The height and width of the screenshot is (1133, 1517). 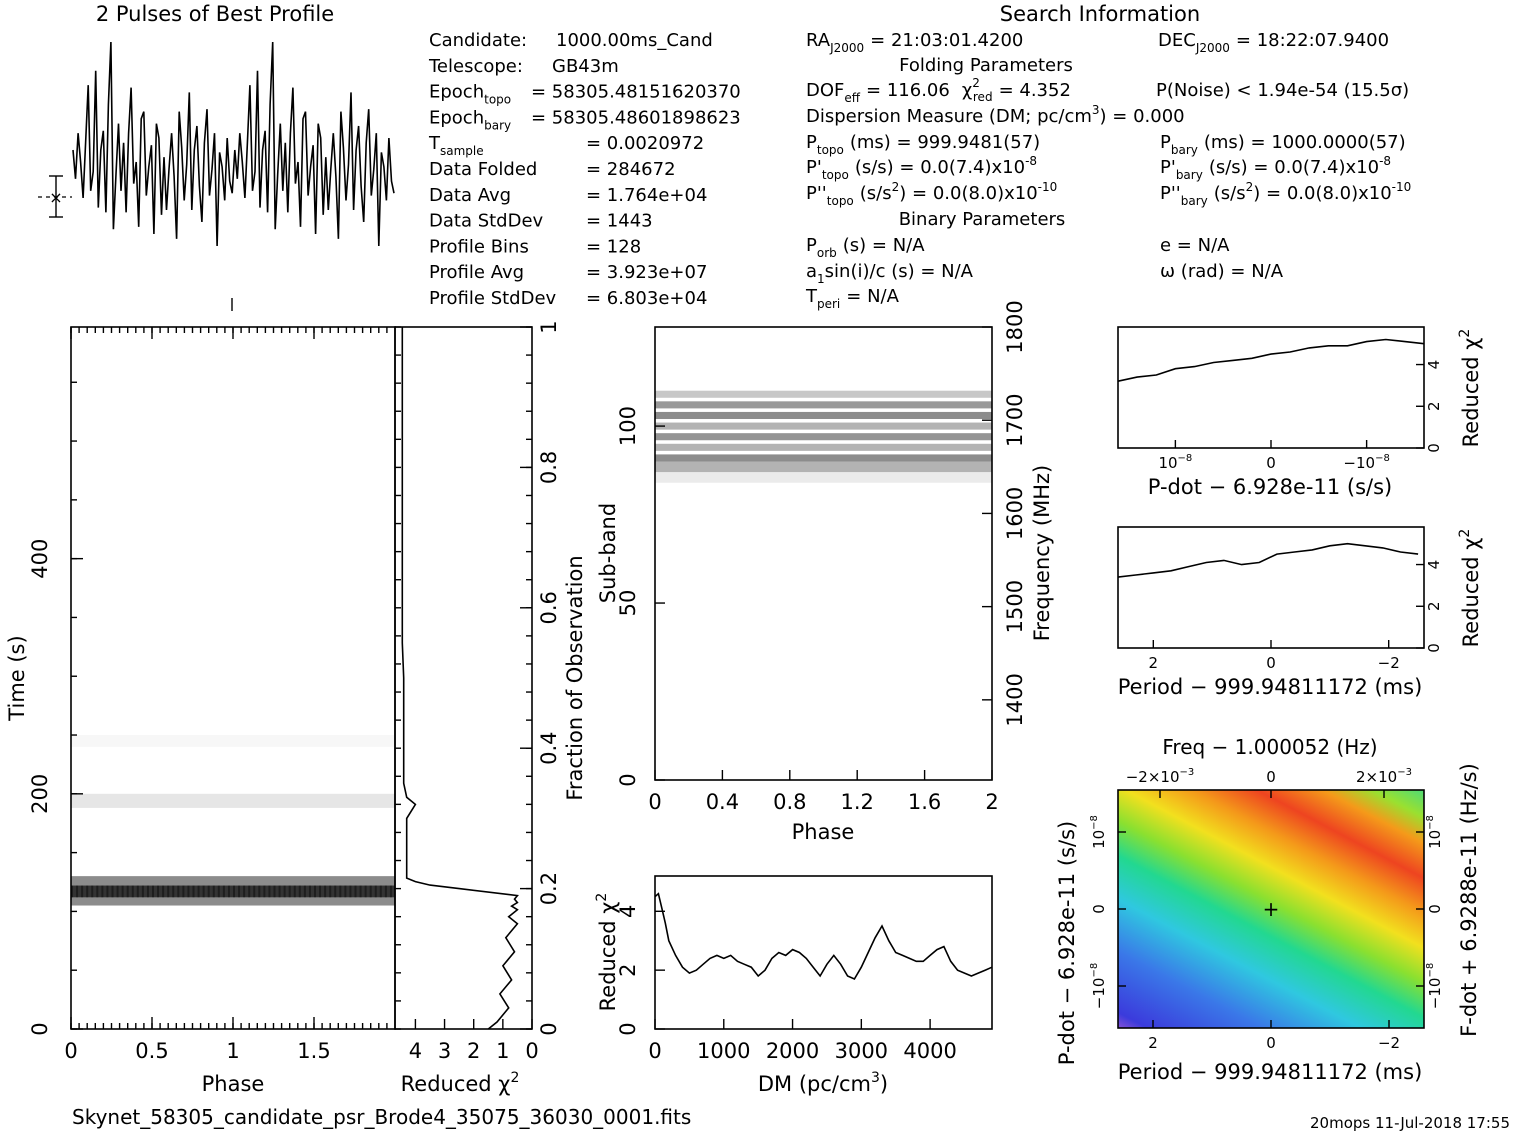 What do you see at coordinates (1435, 909) in the screenshot?
I see `period-pdot-y2tick-label: 0` at bounding box center [1435, 909].